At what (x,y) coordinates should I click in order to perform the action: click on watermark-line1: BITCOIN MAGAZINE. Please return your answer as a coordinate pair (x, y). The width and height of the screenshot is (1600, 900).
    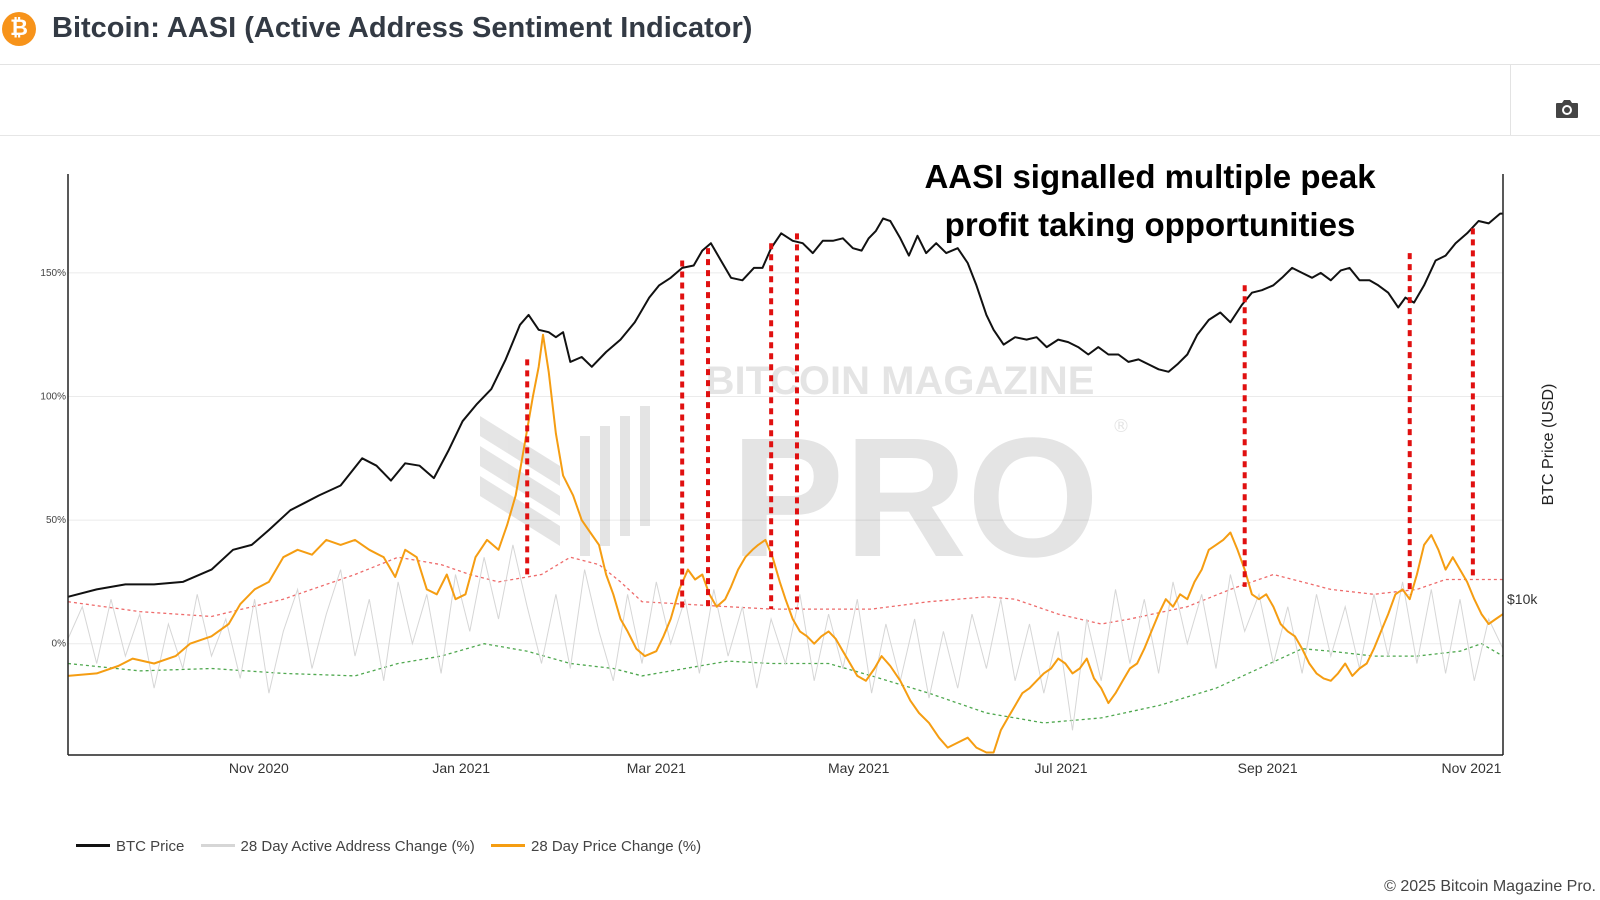
    Looking at the image, I should click on (900, 381).